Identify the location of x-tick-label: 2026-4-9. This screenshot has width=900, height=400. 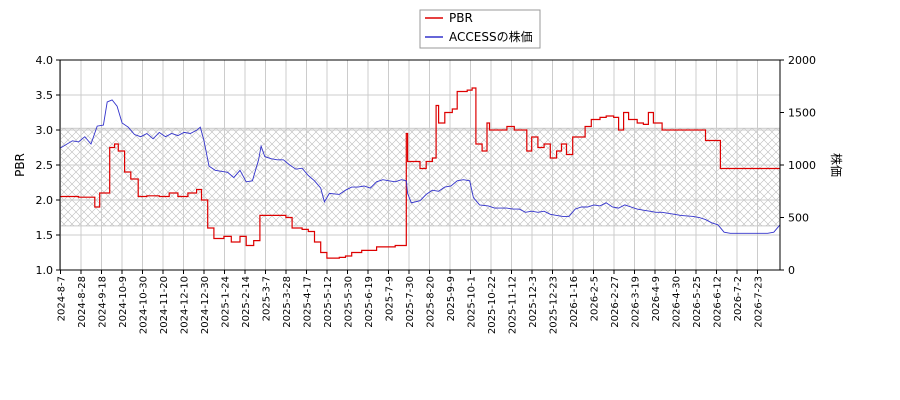
(656, 298).